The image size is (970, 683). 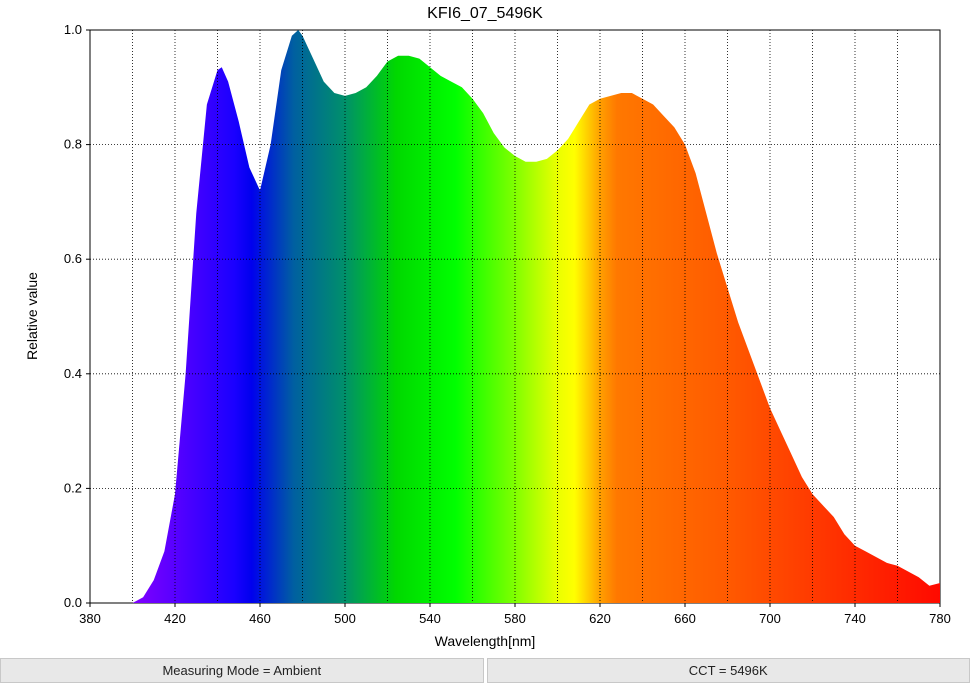 I want to click on x-tick-label: 580, so click(x=515, y=618).